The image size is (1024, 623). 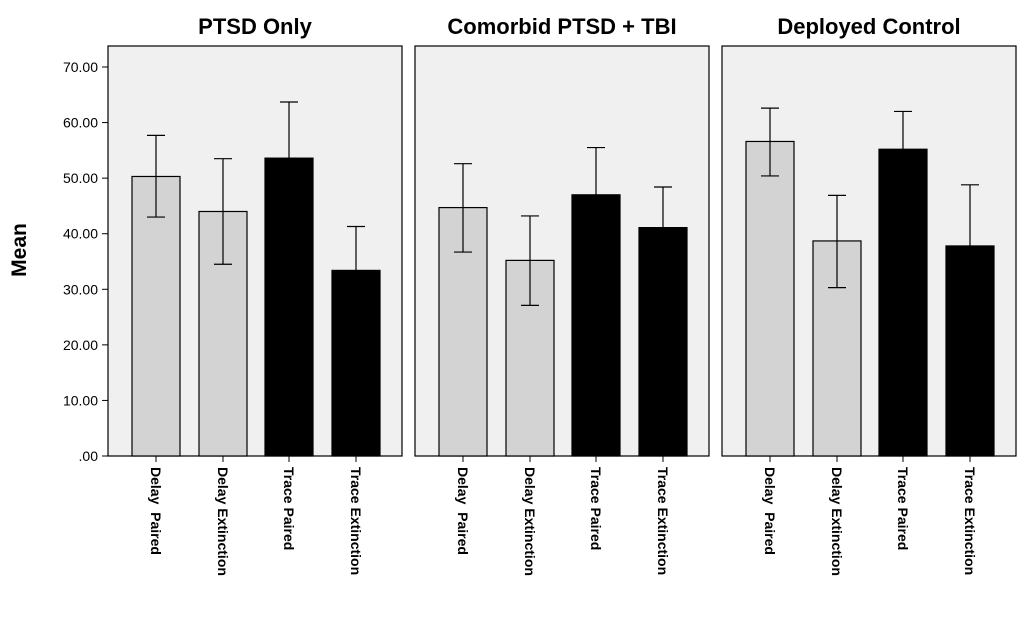 I want to click on y-tick-label: 10.00, so click(x=80, y=400).